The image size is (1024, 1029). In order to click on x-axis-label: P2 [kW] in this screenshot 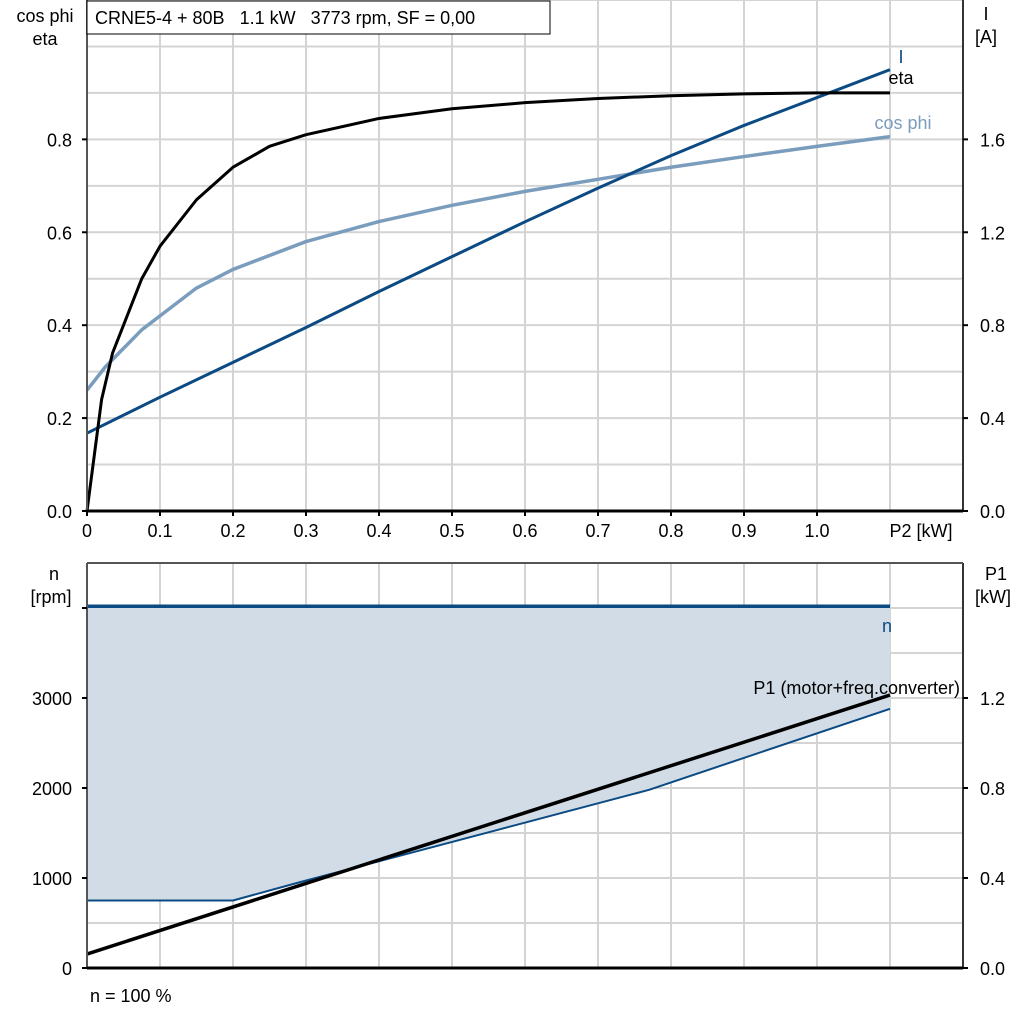, I will do `click(920, 531)`.